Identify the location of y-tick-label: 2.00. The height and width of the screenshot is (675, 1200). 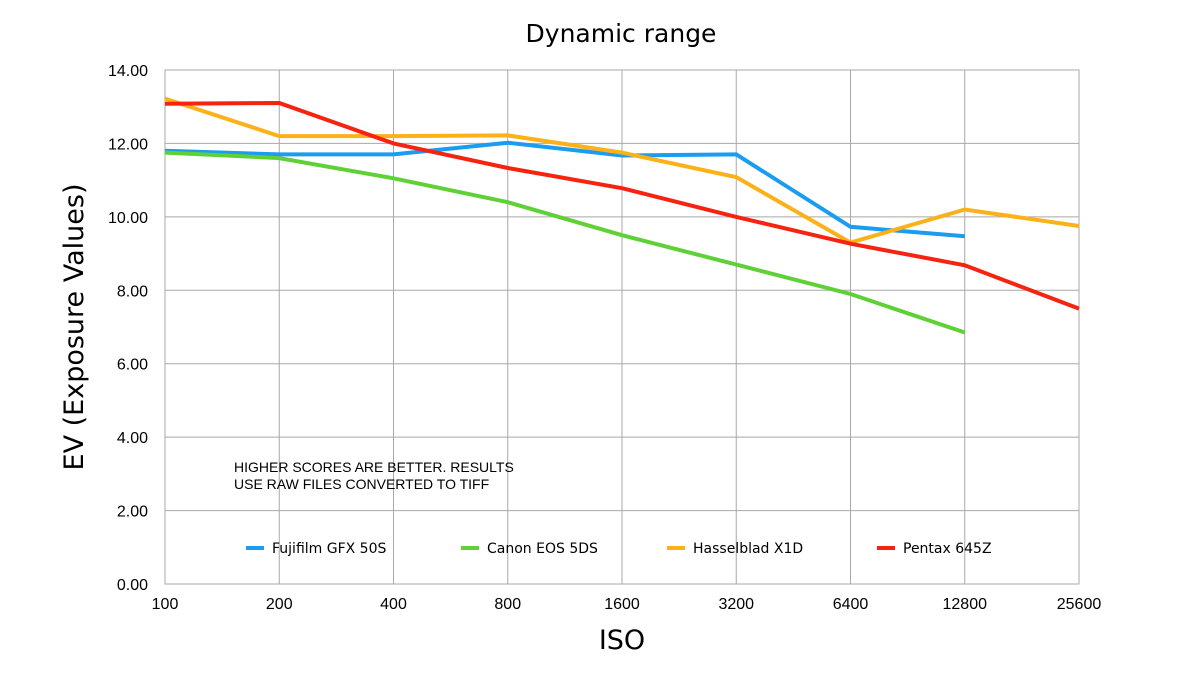
(132, 512).